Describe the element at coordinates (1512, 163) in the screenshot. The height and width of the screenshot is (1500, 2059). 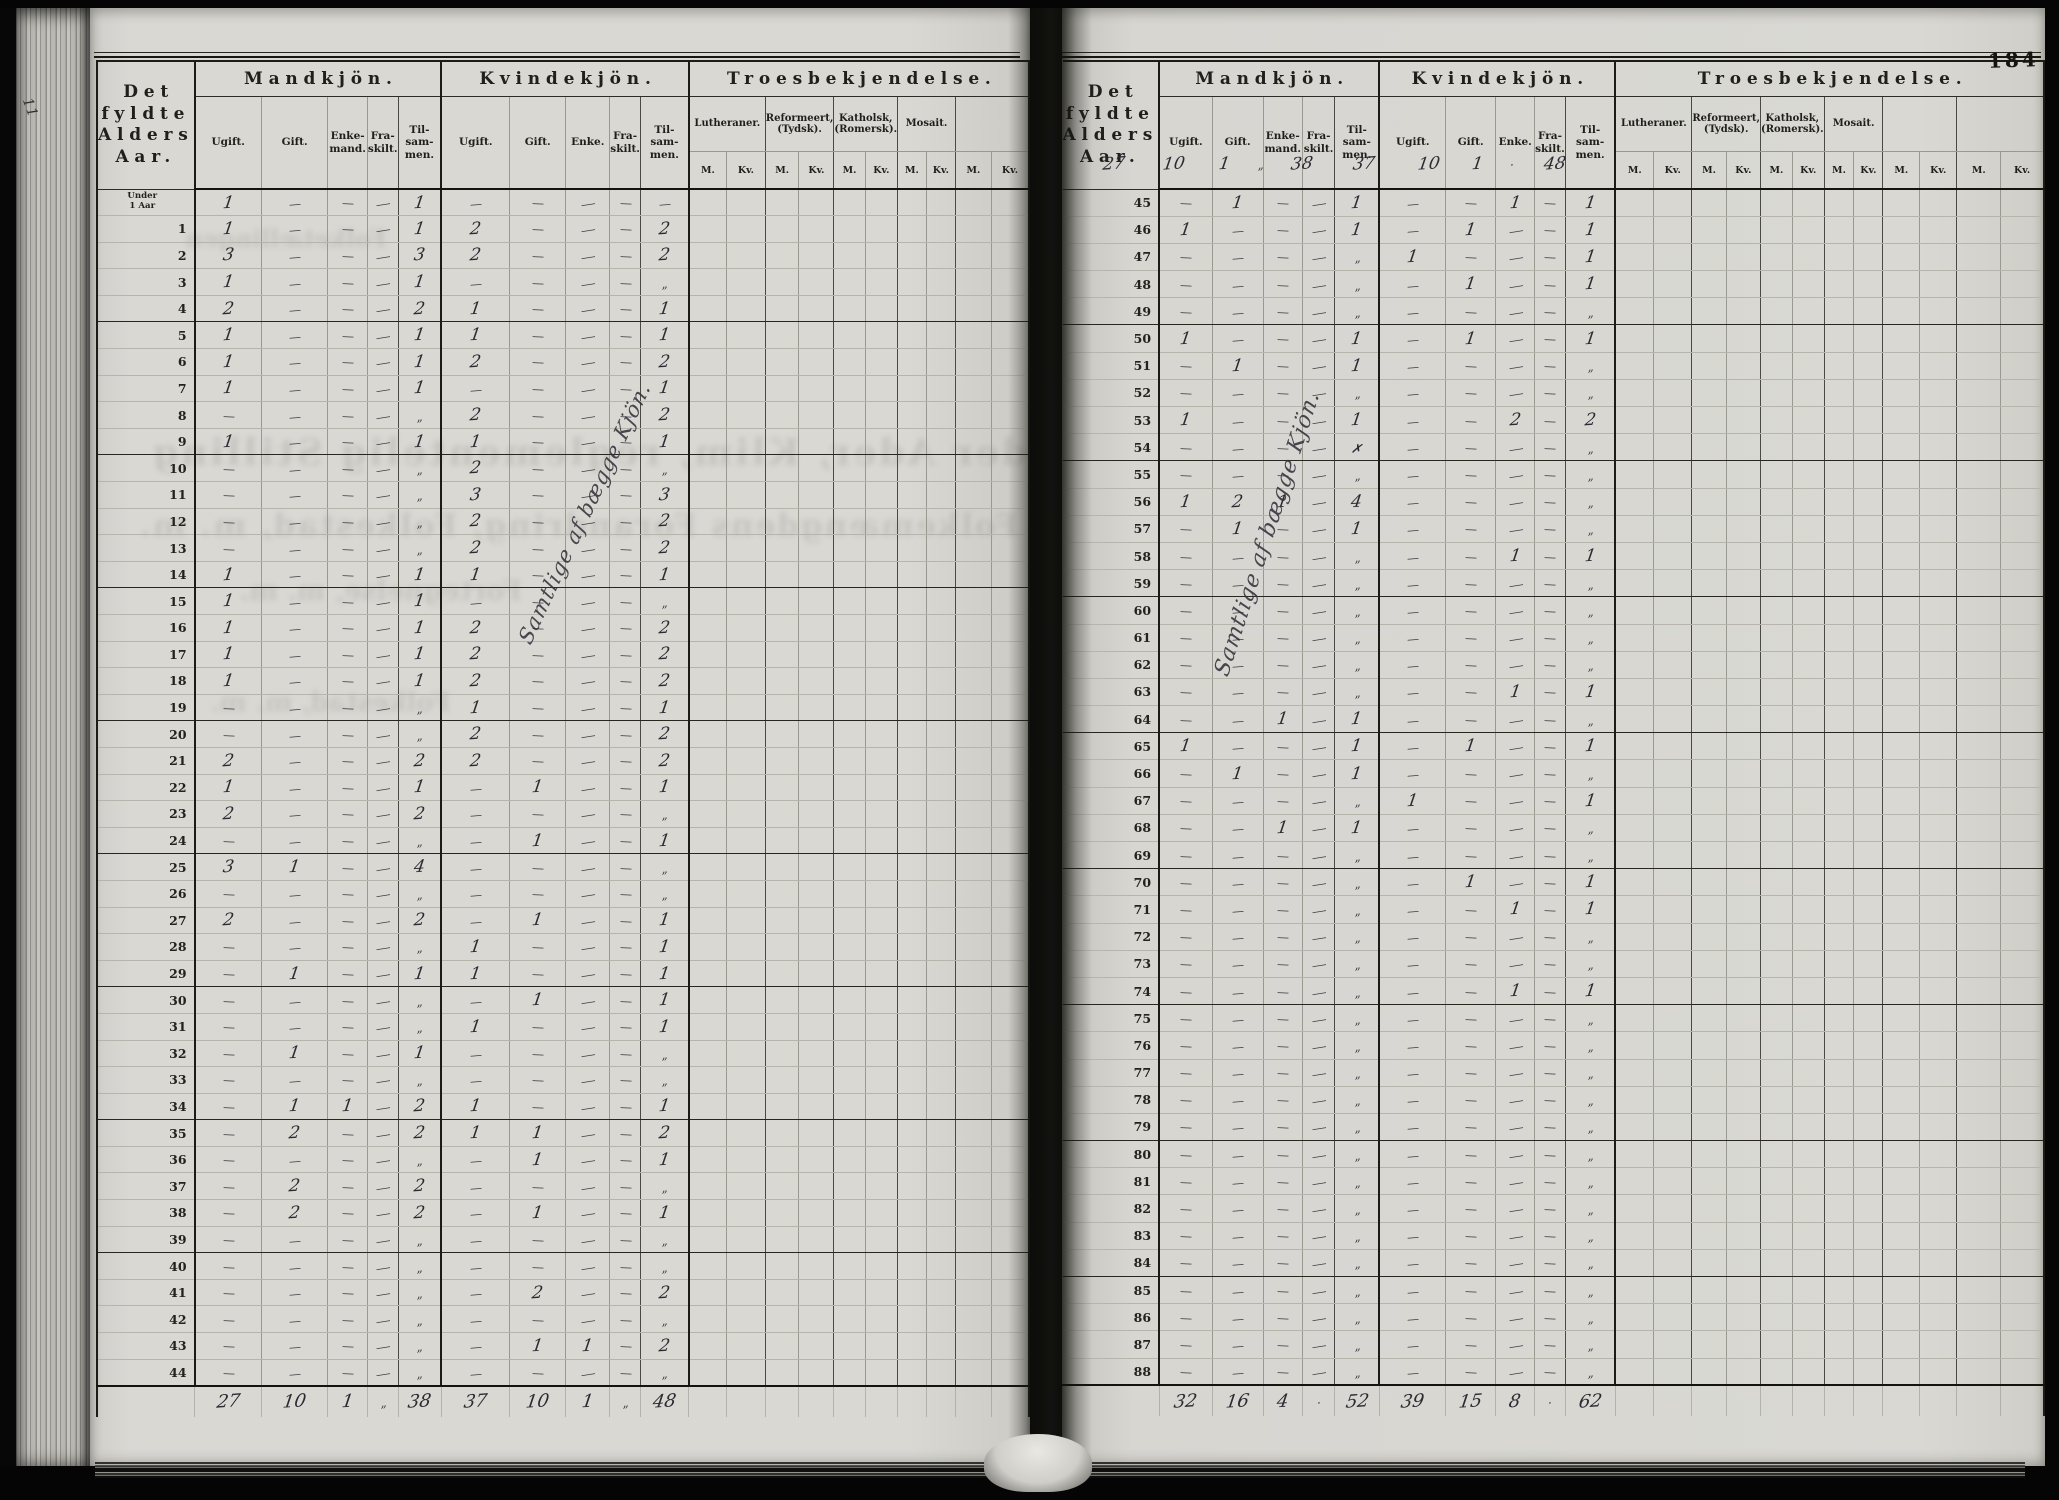
I see `carried-total-cell: ·` at that location.